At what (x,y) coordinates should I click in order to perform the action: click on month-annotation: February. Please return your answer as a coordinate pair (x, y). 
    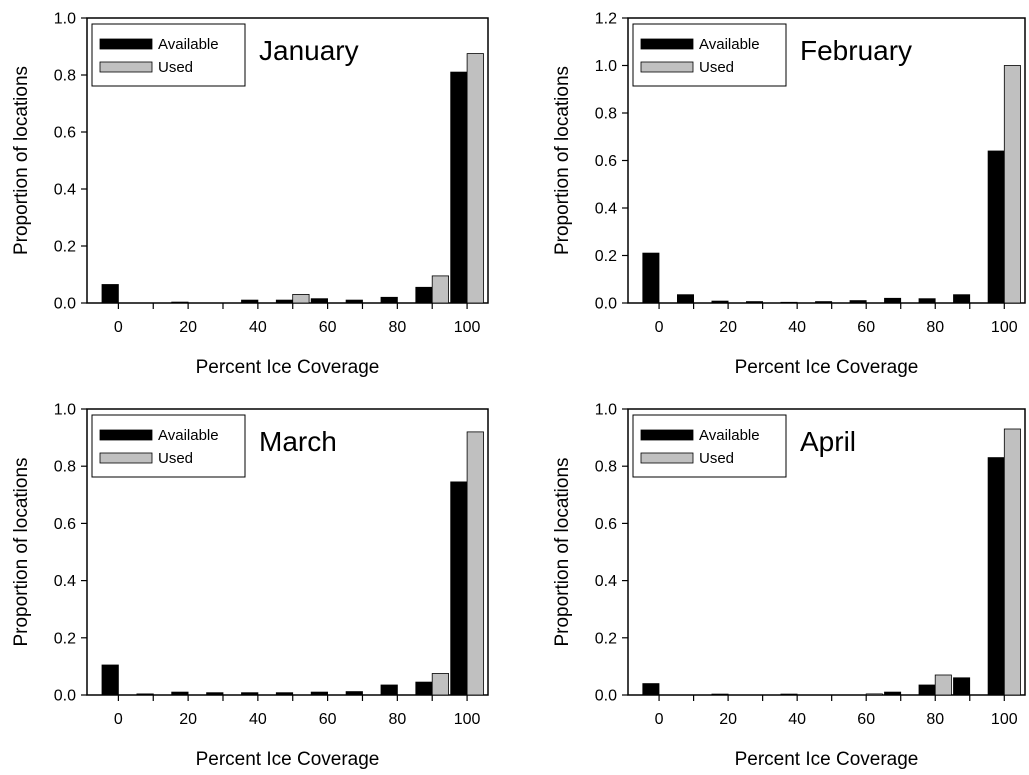
    Looking at the image, I should click on (856, 50).